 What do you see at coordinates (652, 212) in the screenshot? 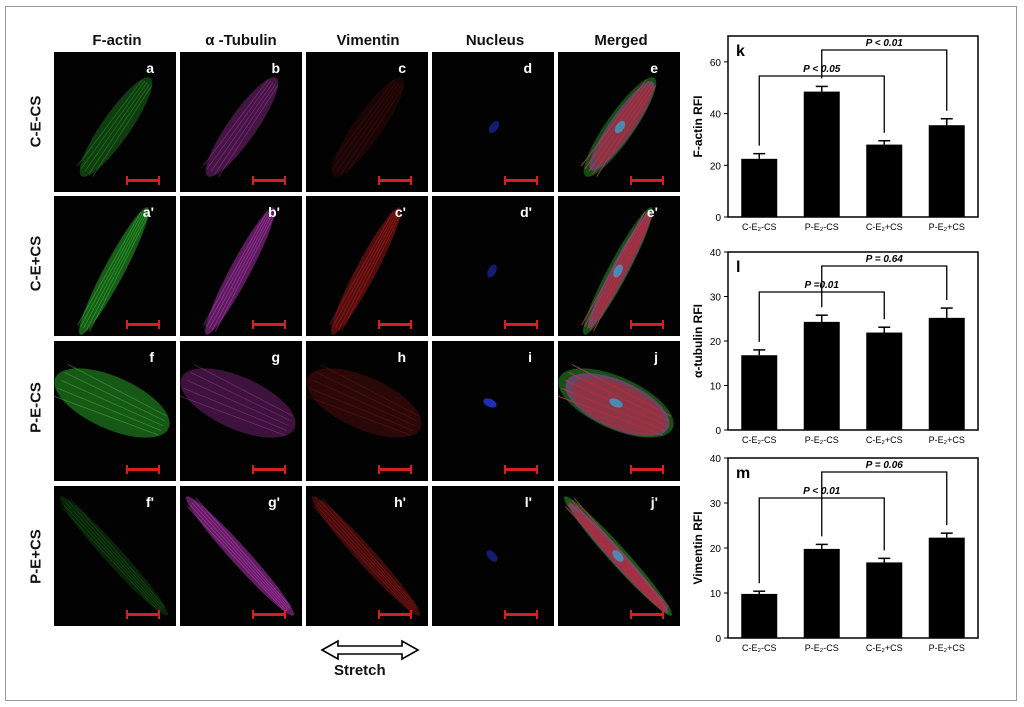
I see `panel-letter: e'` at bounding box center [652, 212].